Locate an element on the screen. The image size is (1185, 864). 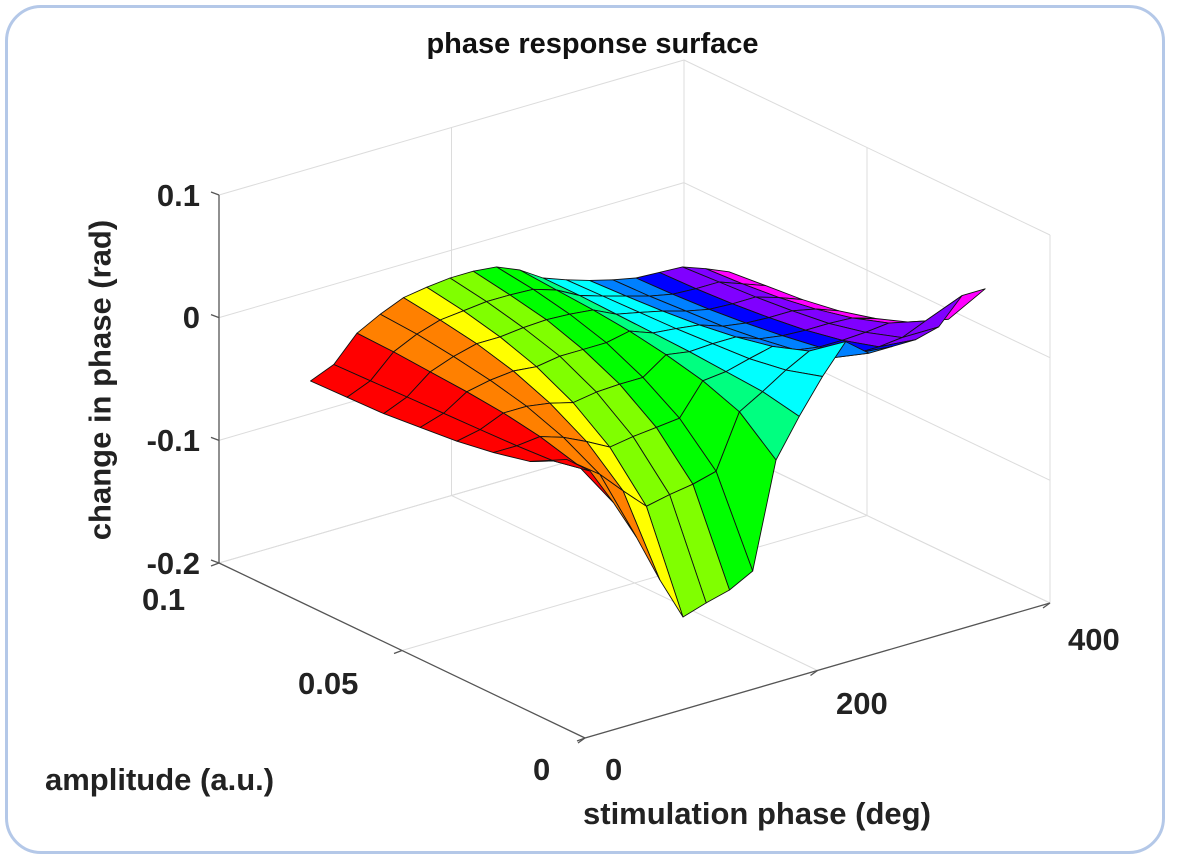
x-tick-label: 200 is located at coordinates (862, 703).